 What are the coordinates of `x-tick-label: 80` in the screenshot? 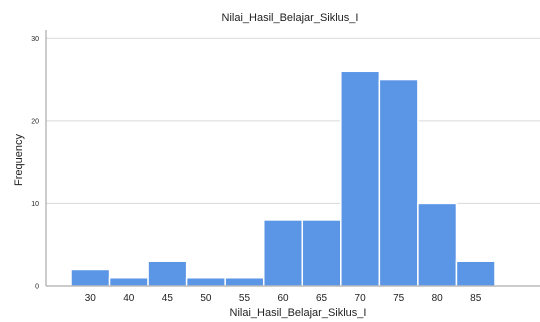 It's located at (438, 298).